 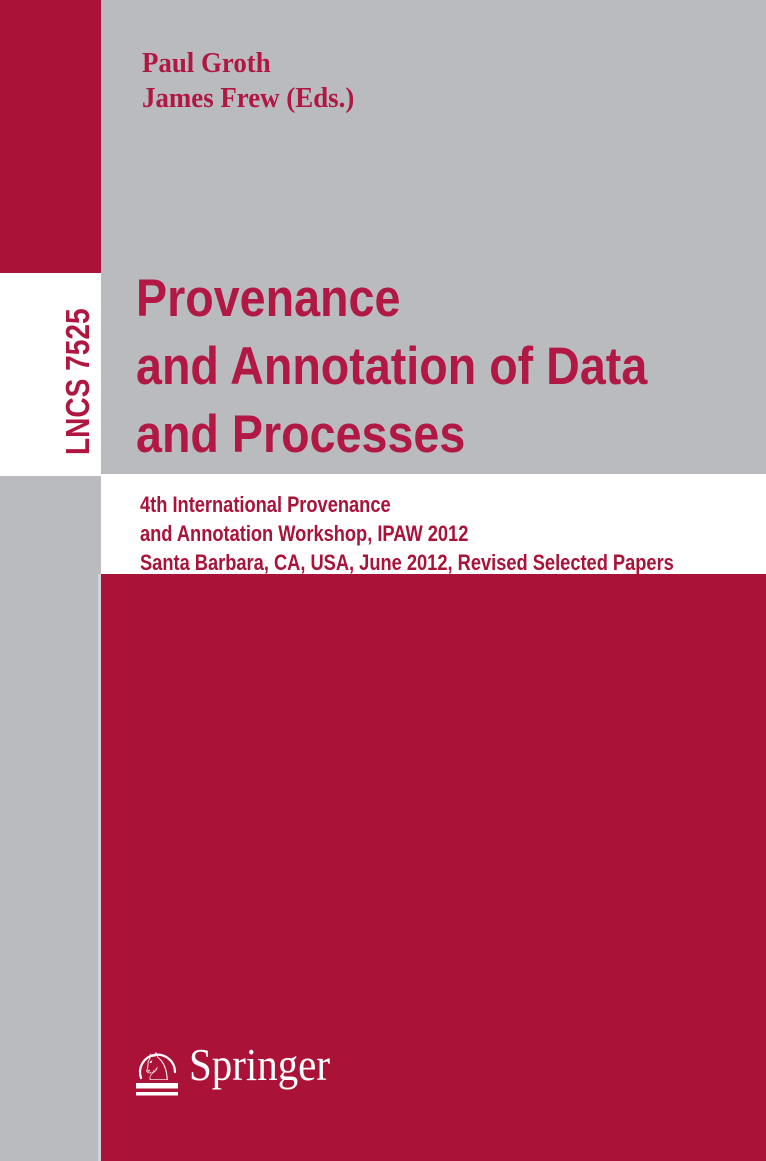 I want to click on springer-horse-icon: ♘, so click(x=157, y=1070).